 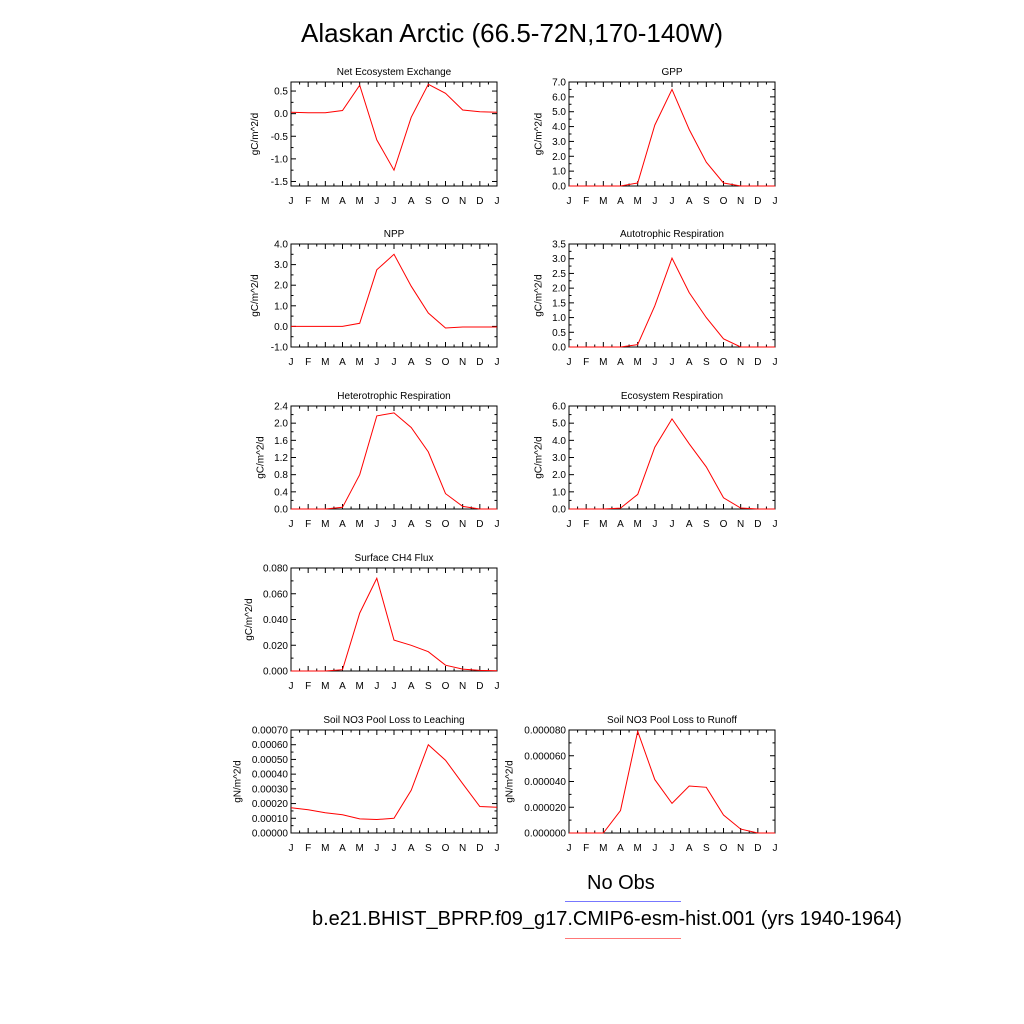 What do you see at coordinates (281, 441) in the screenshot?
I see `y-tick-label: 1.6` at bounding box center [281, 441].